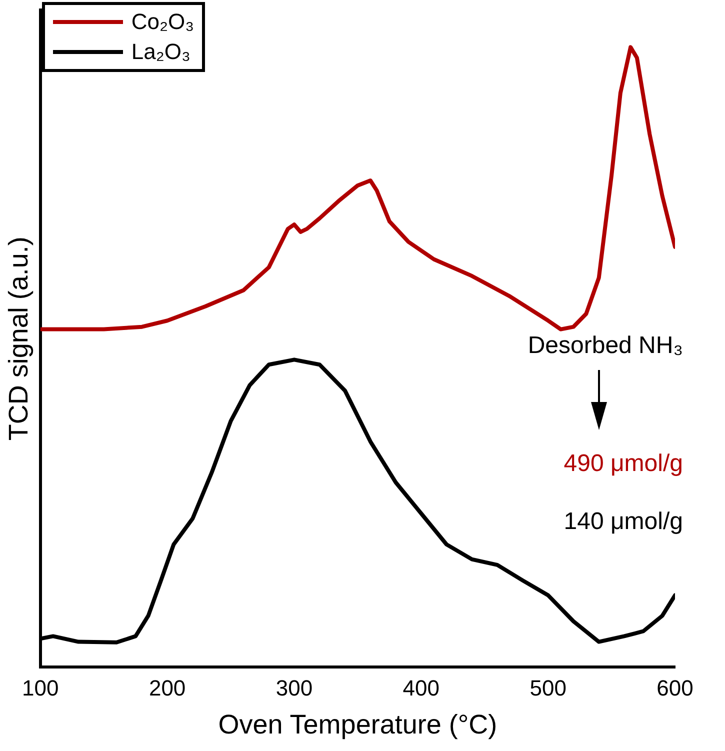 The width and height of the screenshot is (725, 751). I want to click on x-tick-label: 100, so click(40, 687).